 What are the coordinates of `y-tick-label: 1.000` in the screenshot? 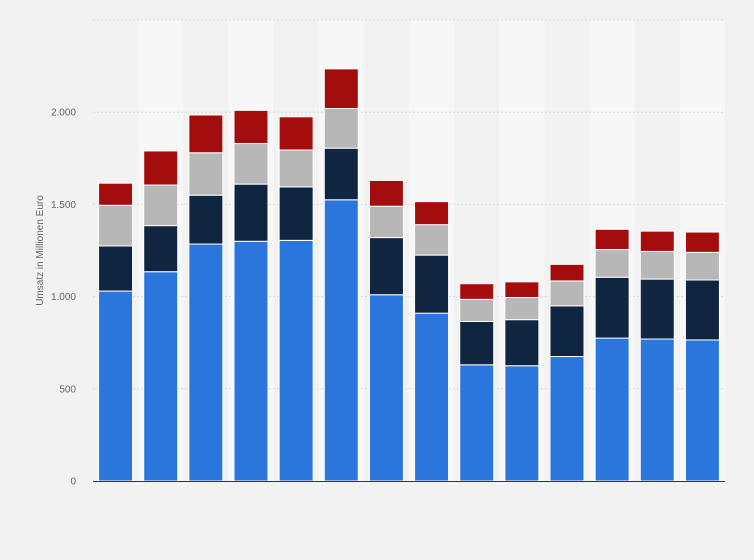 It's located at (63, 297).